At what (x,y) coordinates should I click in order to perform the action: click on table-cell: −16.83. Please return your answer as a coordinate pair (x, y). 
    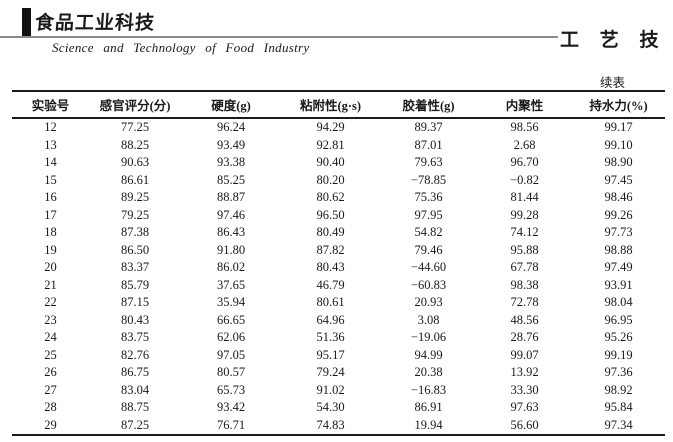
    Looking at the image, I should click on (428, 389).